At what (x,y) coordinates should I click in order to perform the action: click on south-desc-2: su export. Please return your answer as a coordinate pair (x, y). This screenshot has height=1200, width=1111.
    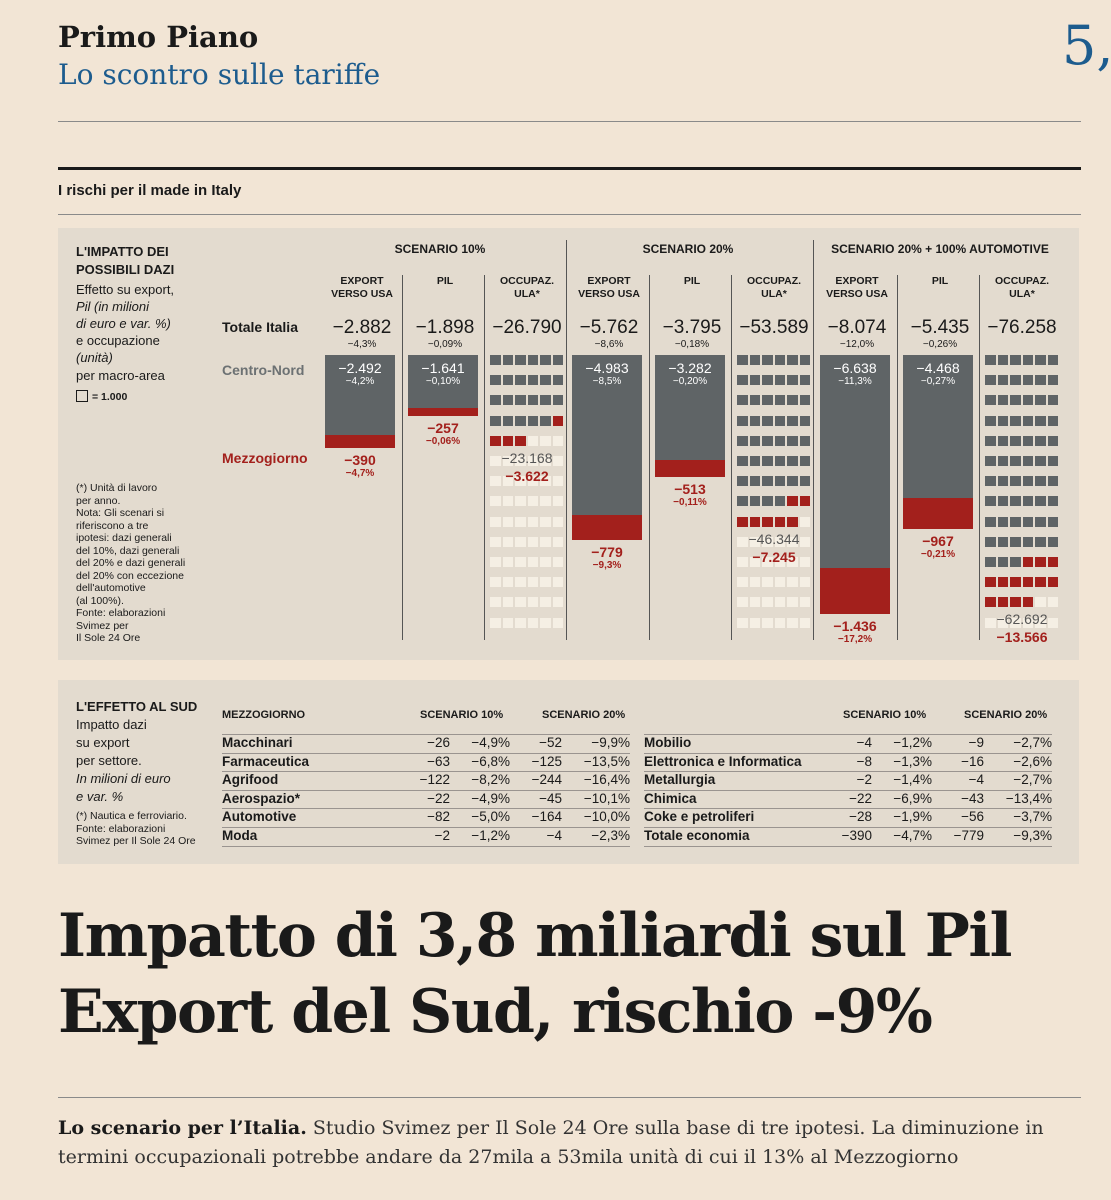
    Looking at the image, I should click on (103, 742).